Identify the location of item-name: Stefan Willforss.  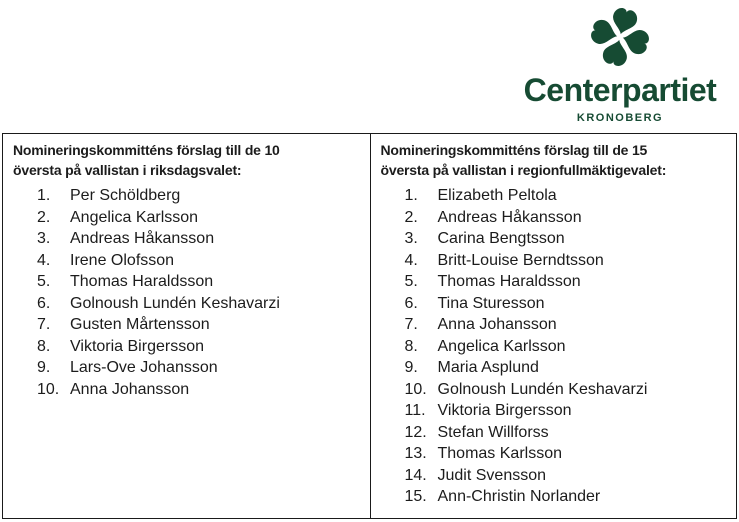
(493, 432).